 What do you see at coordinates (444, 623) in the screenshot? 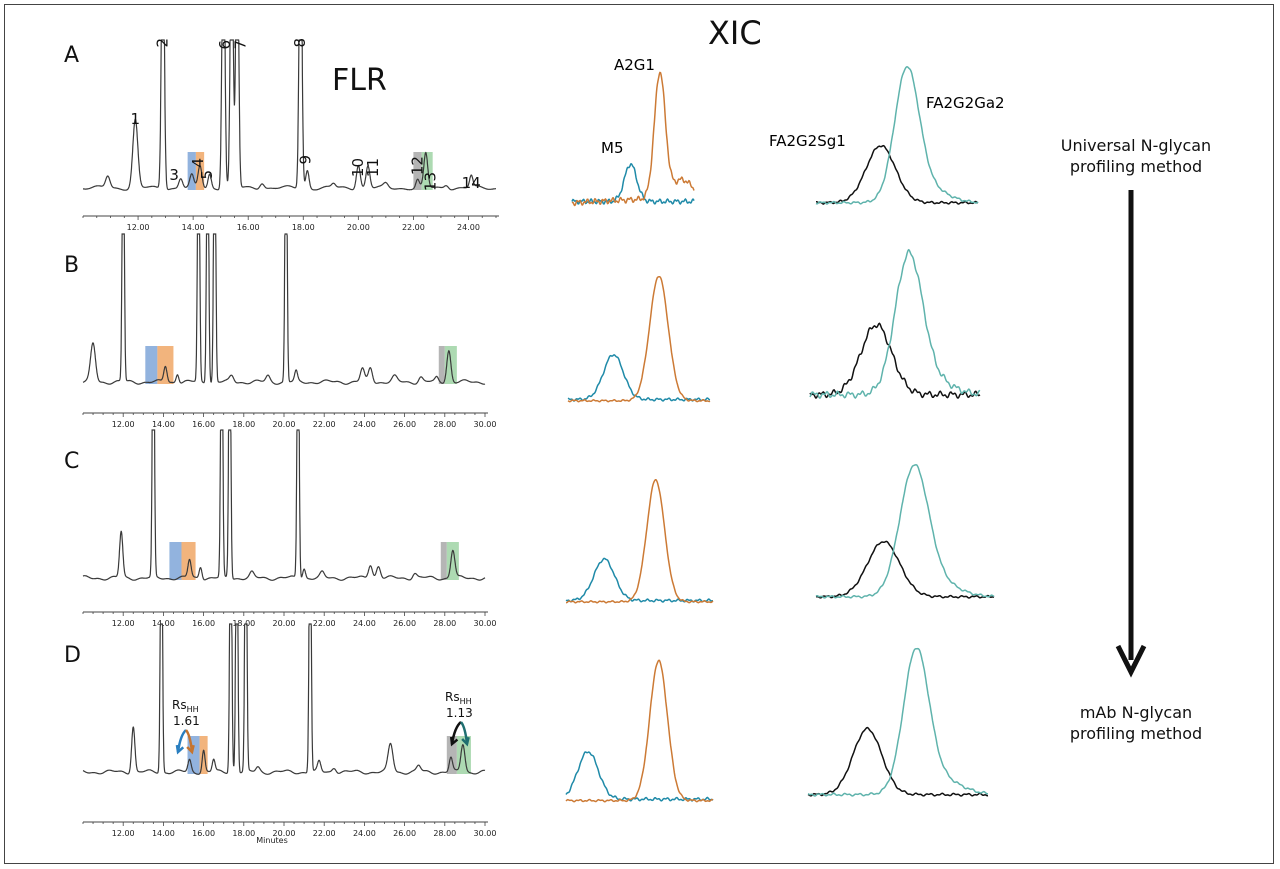
I see `x-tick-label-c-9: 28.00` at bounding box center [444, 623].